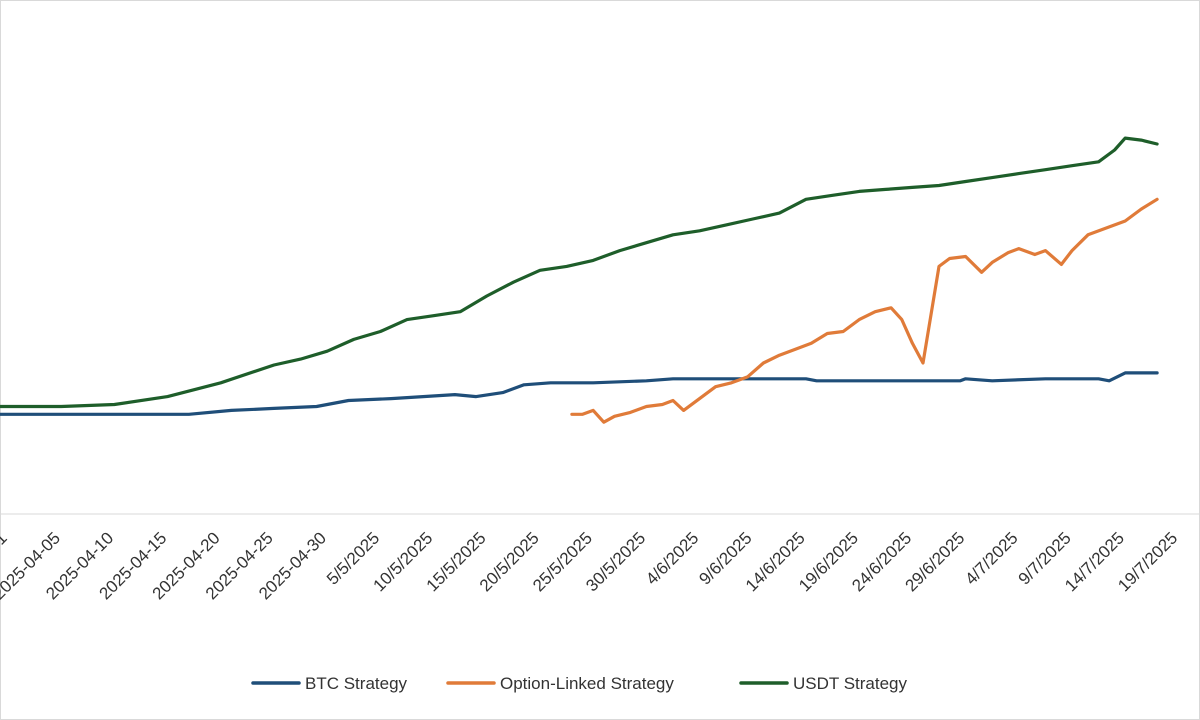 This screenshot has width=1200, height=720. I want to click on series-line-btc-strategy, so click(579, 393).